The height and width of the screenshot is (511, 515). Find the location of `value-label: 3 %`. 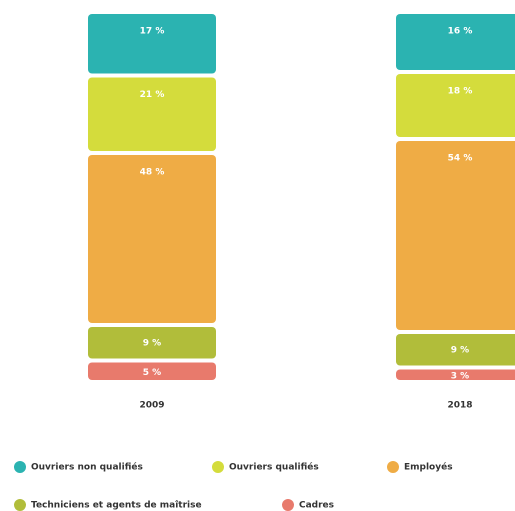

value-label: 3 % is located at coordinates (460, 376).